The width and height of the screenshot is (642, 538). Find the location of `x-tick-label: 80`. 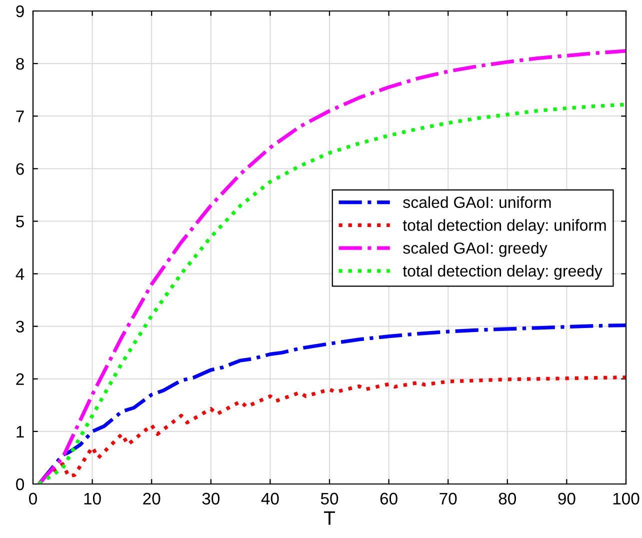

x-tick-label: 80 is located at coordinates (507, 498).